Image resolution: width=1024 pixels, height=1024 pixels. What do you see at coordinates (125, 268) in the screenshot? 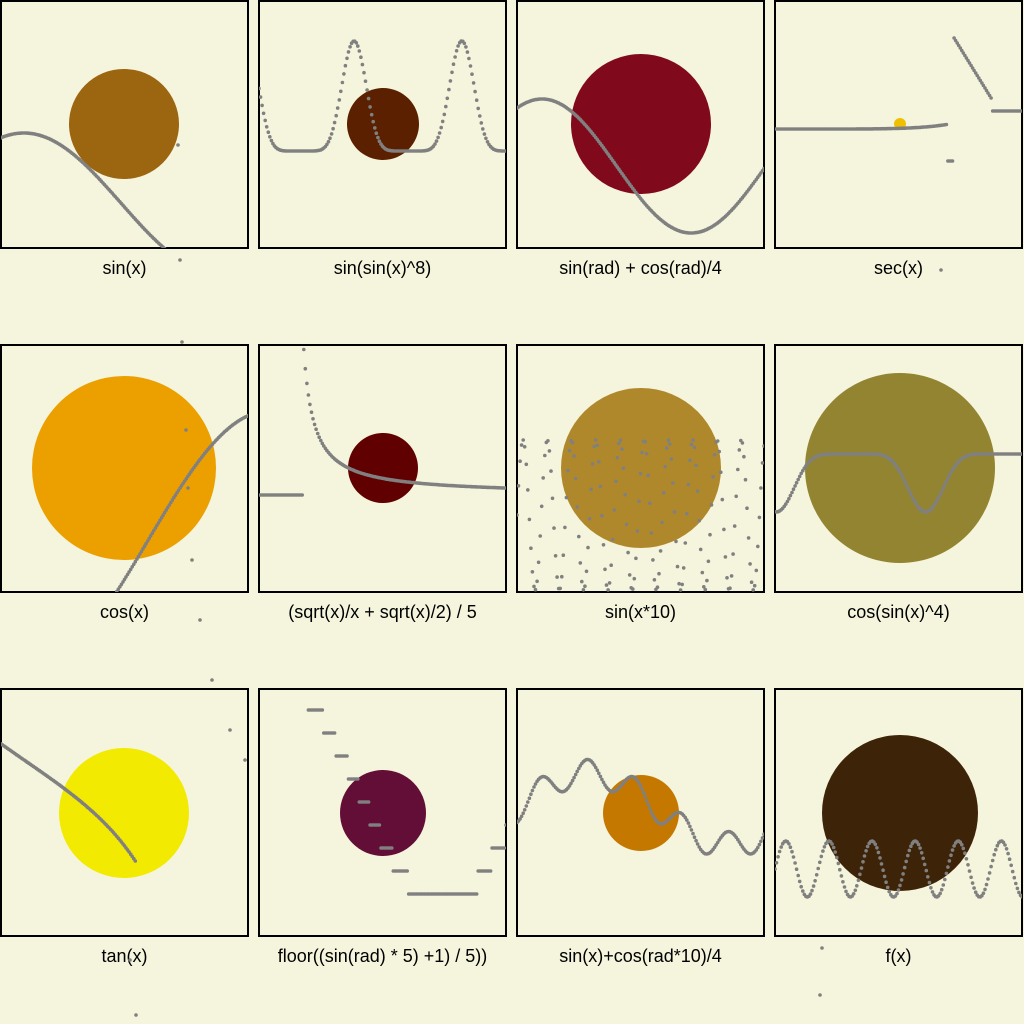
I see `panel-label: sin(x)` at bounding box center [125, 268].